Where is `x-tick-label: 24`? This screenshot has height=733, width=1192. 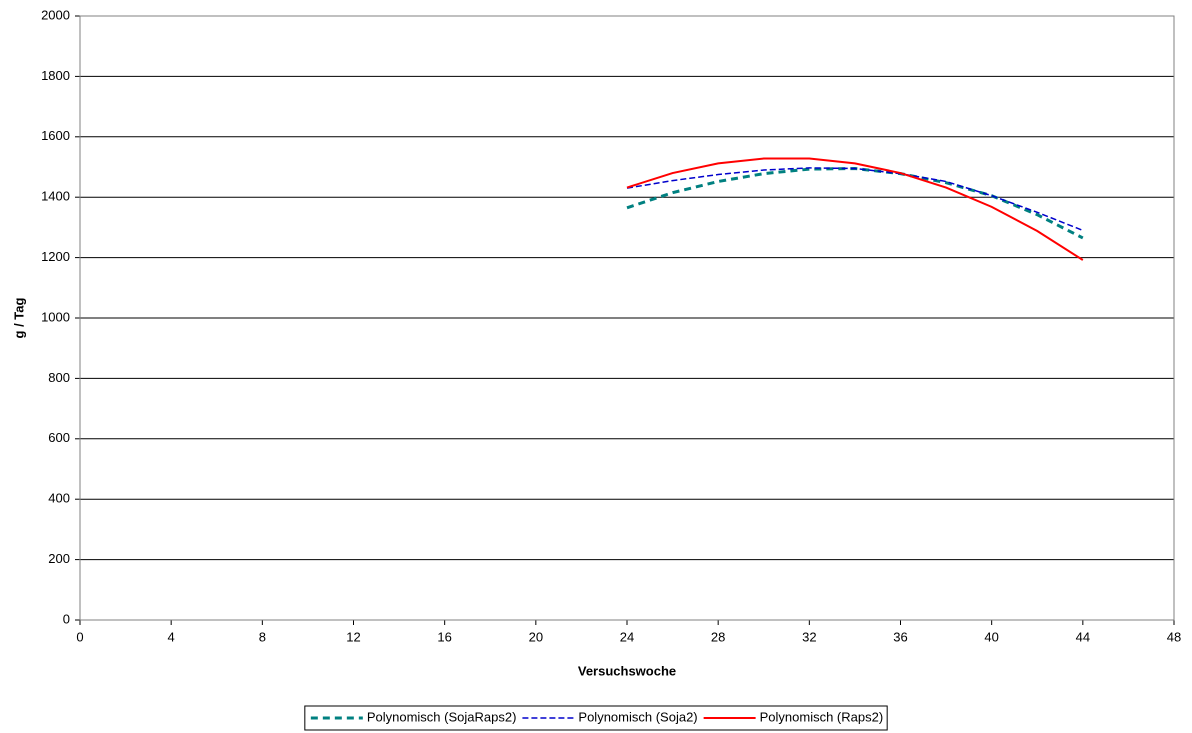
x-tick-label: 24 is located at coordinates (627, 636).